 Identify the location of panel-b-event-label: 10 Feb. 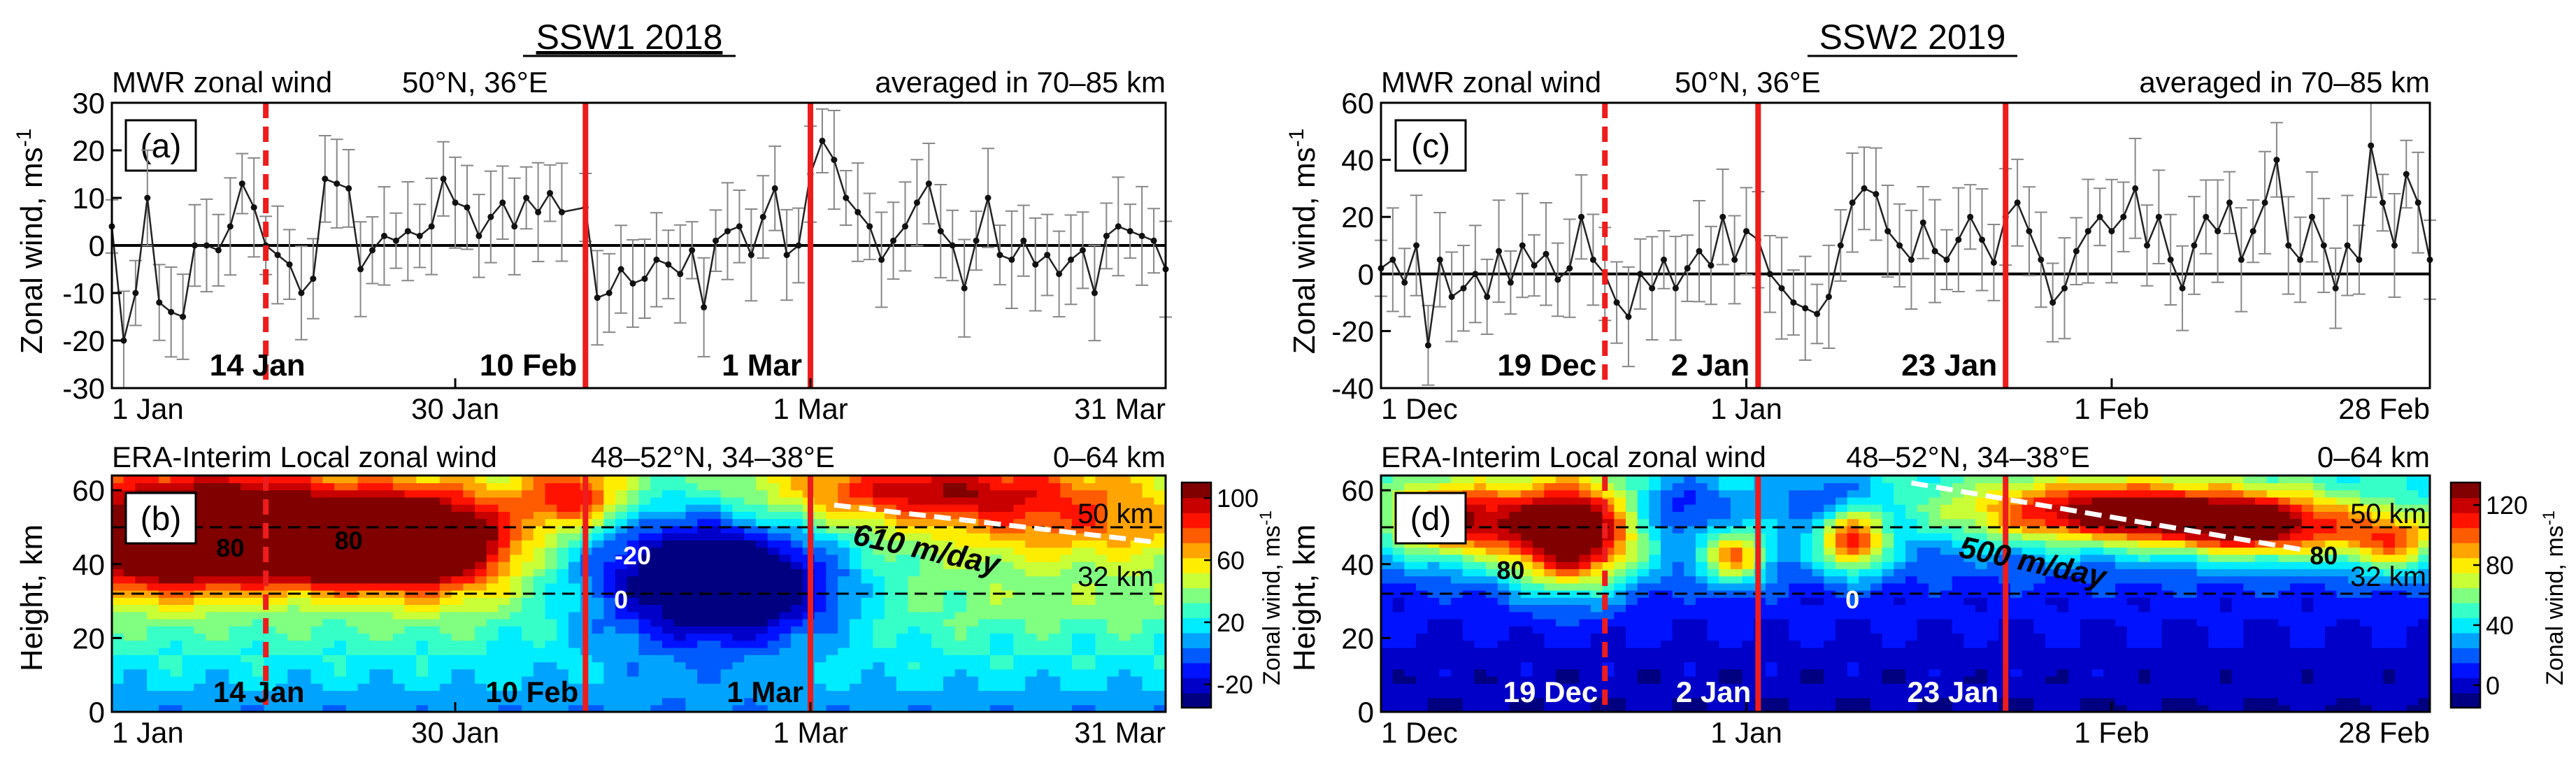
(531, 692).